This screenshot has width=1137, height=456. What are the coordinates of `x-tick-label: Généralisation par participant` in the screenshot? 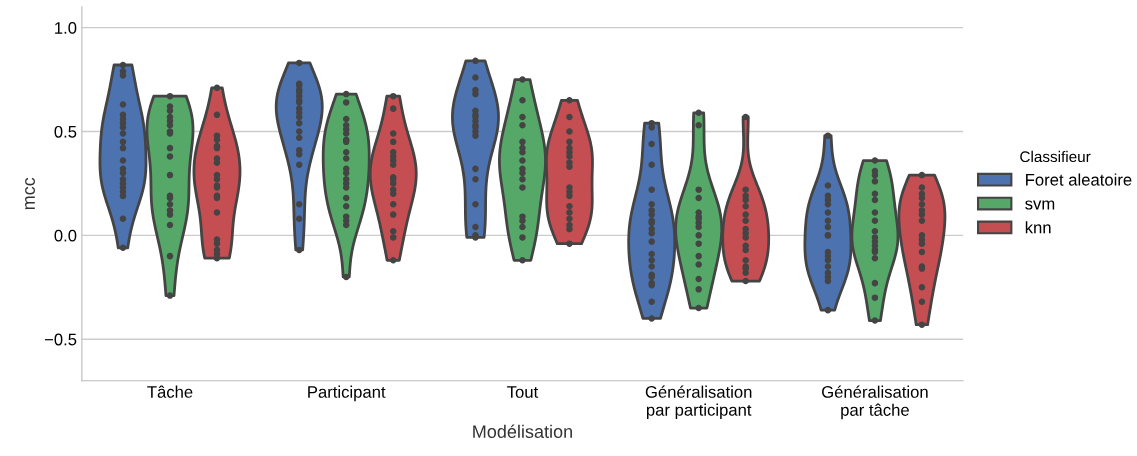 It's located at (698, 402).